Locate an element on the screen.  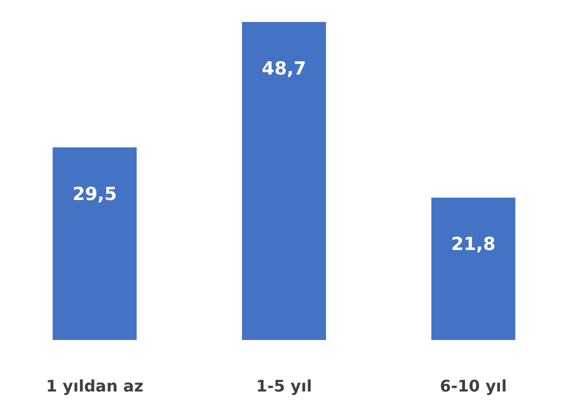
data-label: 21,8 is located at coordinates (473, 245).